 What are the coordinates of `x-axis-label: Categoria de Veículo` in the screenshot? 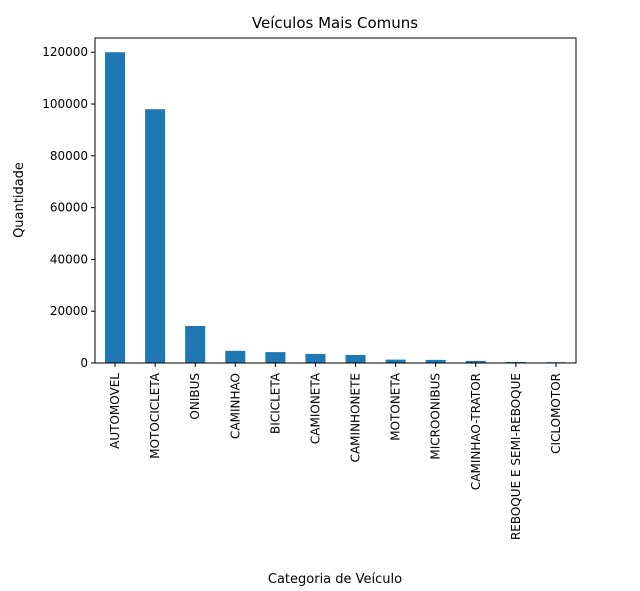 It's located at (335, 579).